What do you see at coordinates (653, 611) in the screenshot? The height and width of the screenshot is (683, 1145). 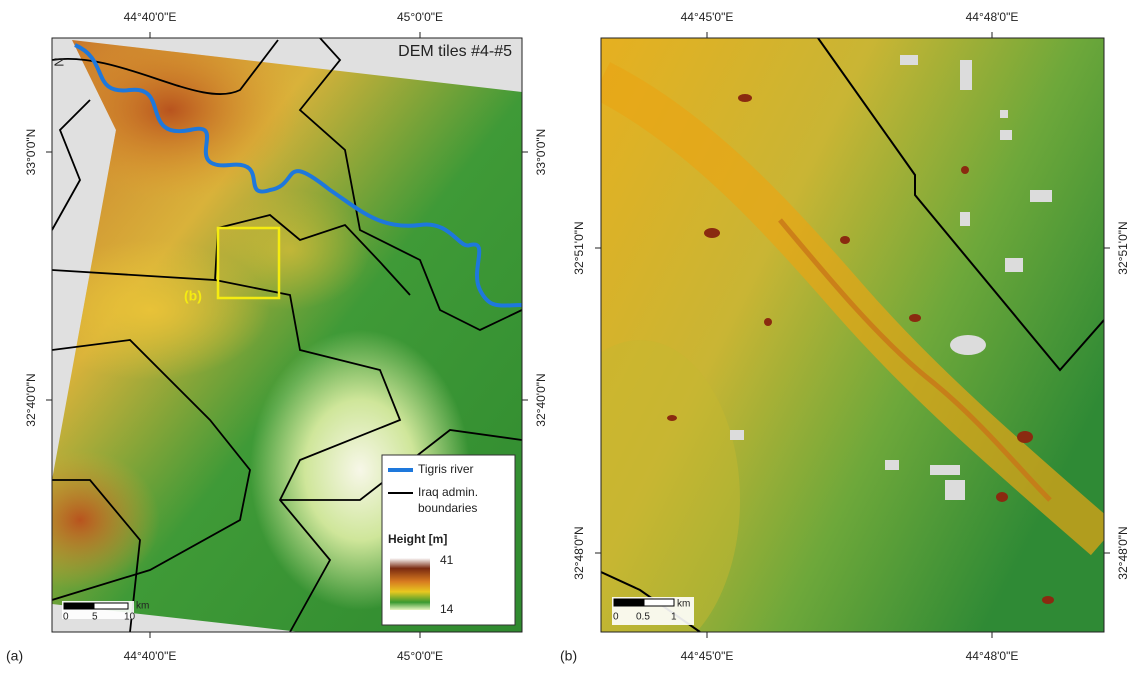 I see `scale-bar: km 0 0.5 1` at bounding box center [653, 611].